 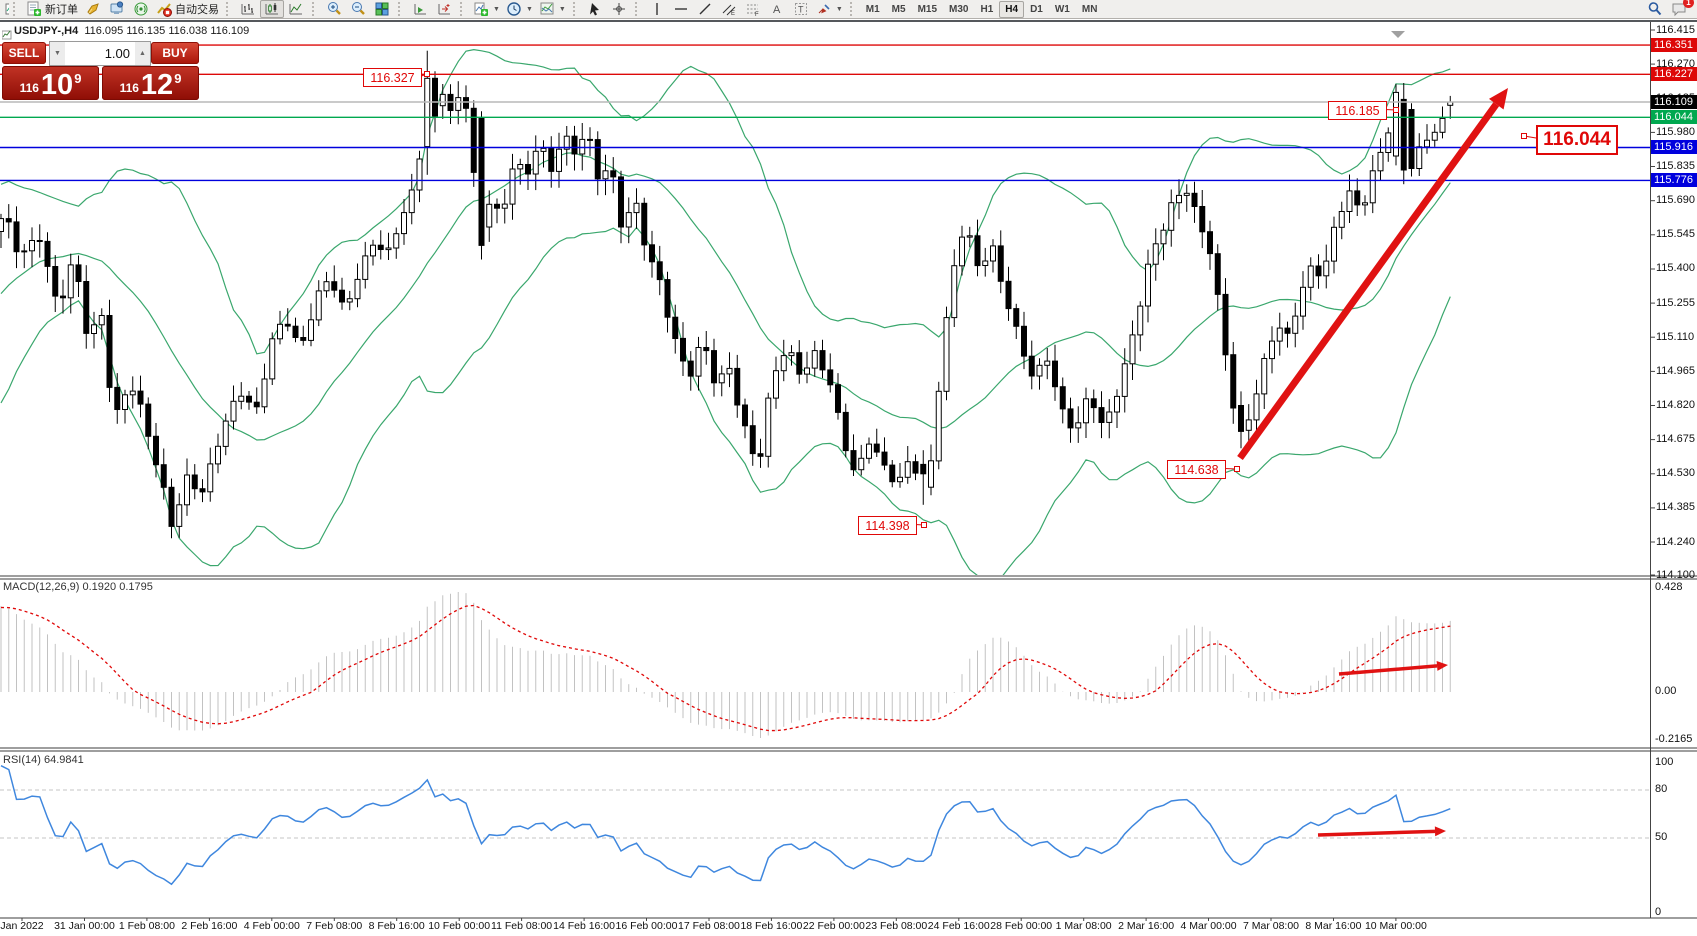 I want to click on timeframe-mn: MN, so click(x=1089, y=9).